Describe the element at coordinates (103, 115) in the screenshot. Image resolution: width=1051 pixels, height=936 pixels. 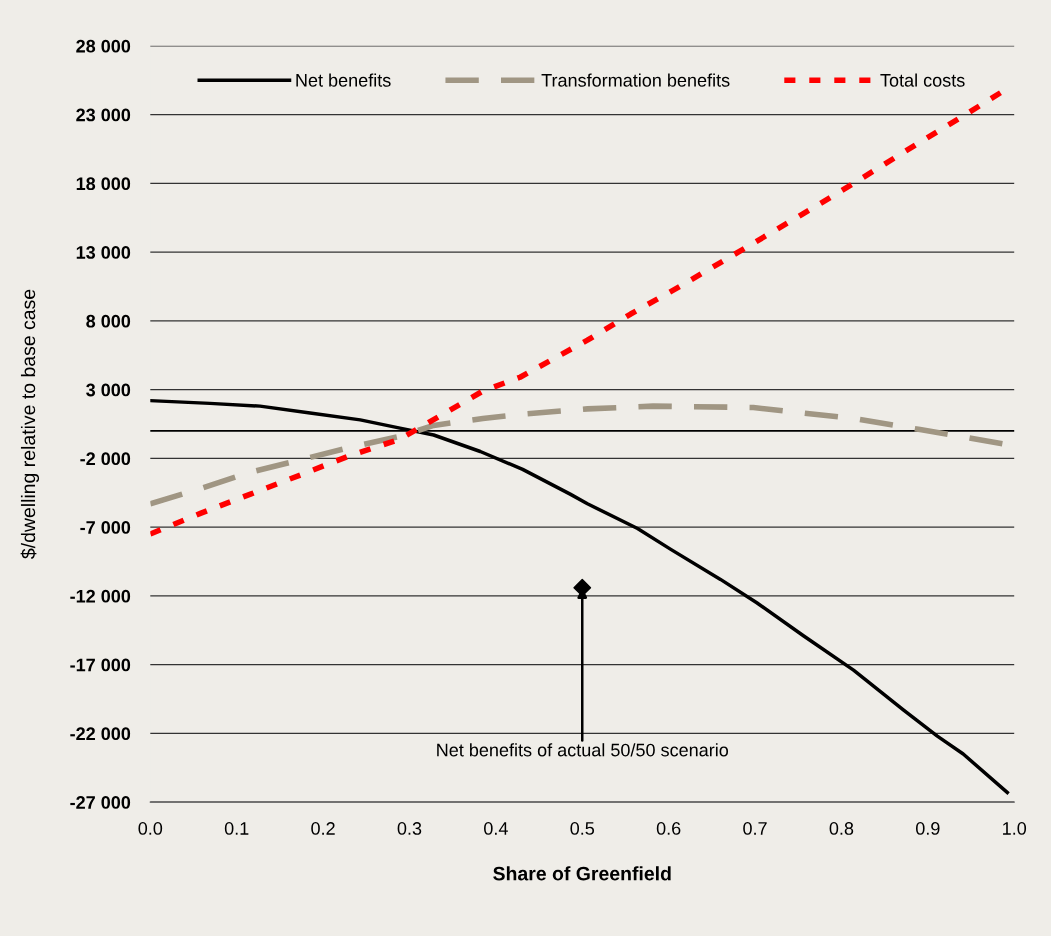
I see `y-tick-label: 23 000` at that location.